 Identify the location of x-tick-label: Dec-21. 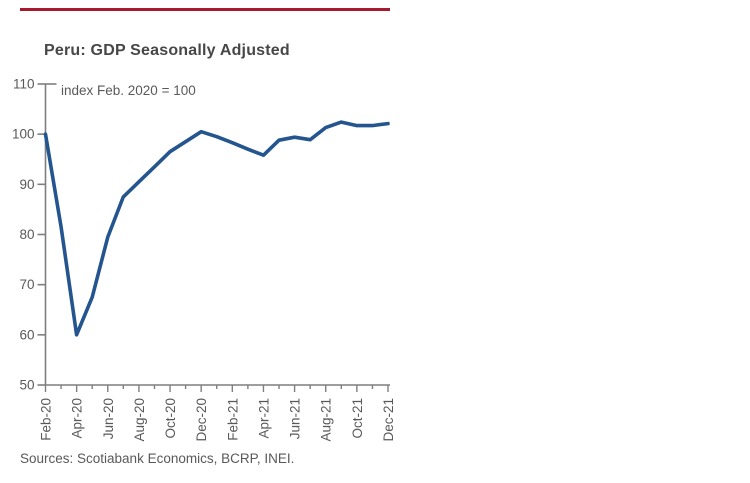
(388, 420).